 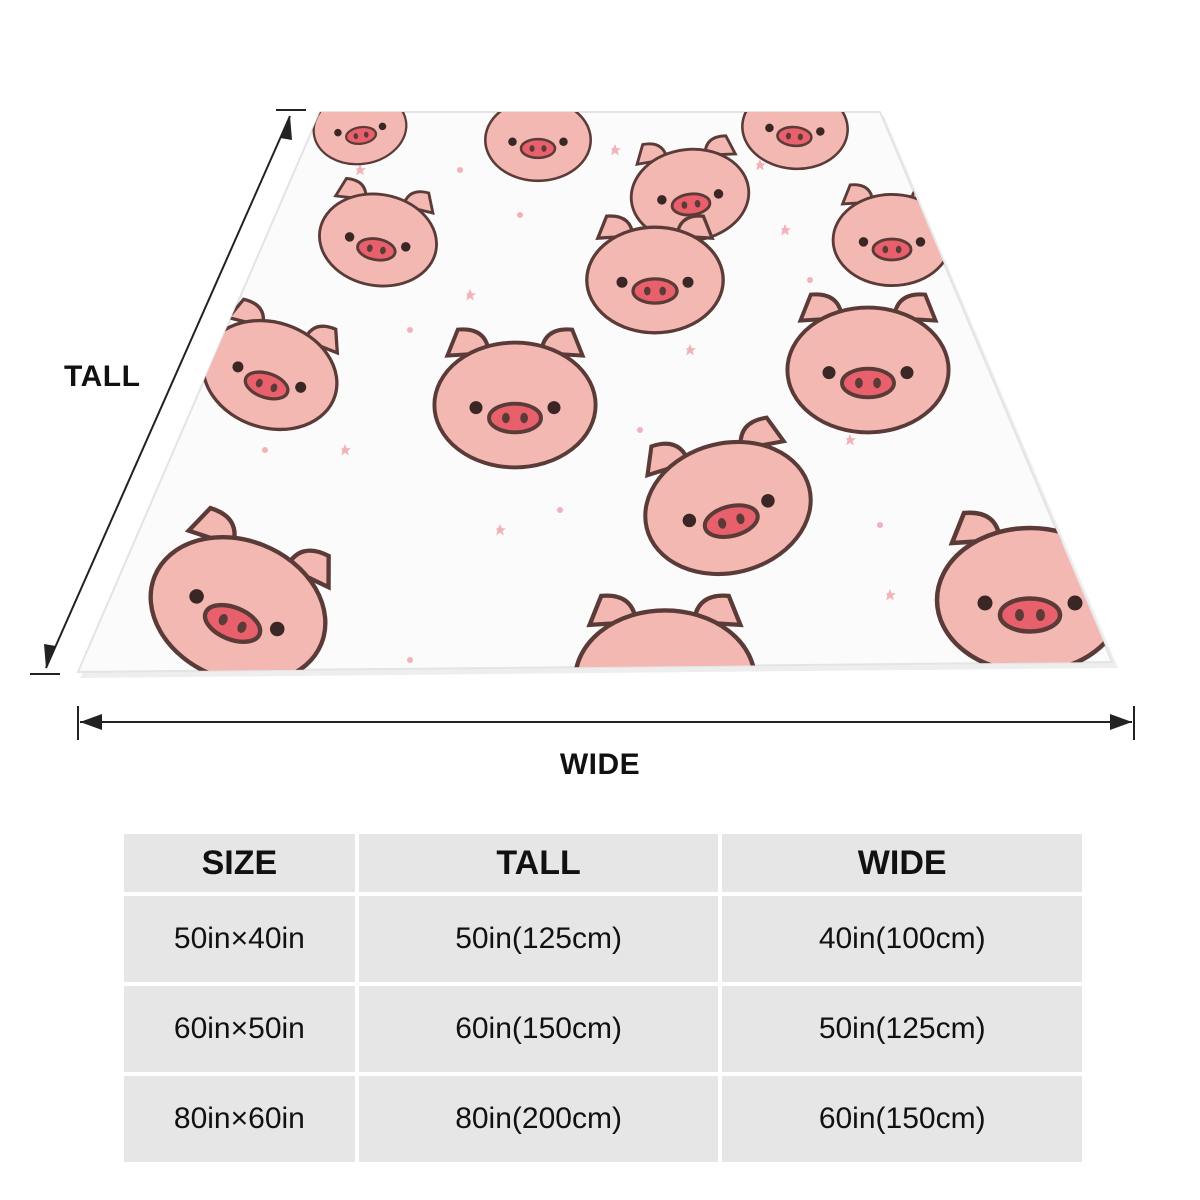 What do you see at coordinates (606, 723) in the screenshot?
I see `wide-arrow` at bounding box center [606, 723].